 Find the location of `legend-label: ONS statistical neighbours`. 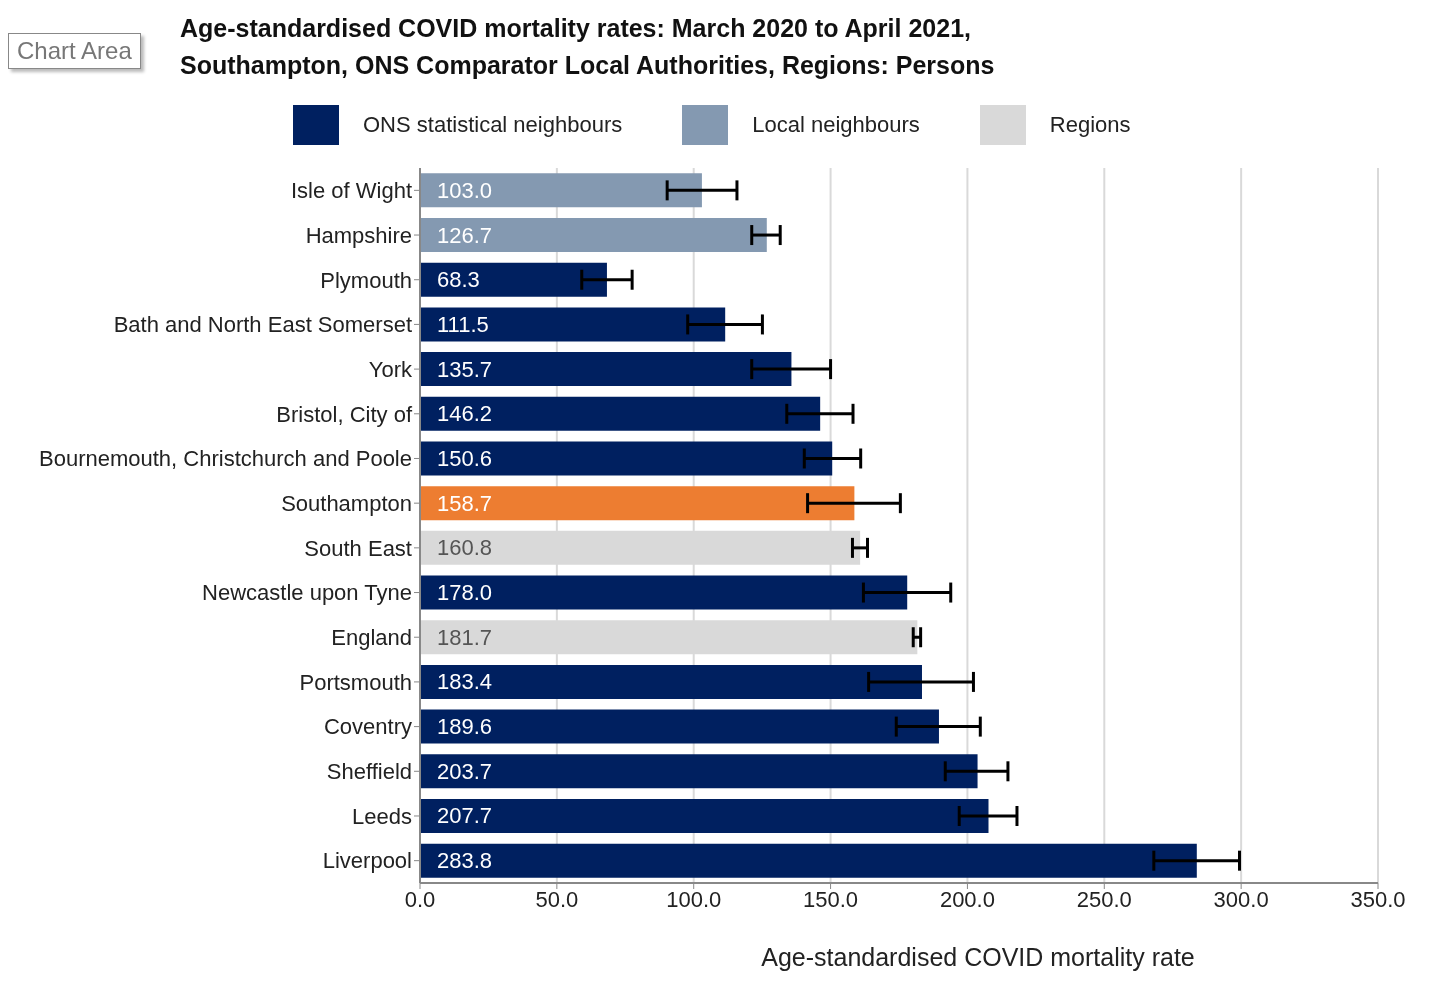

legend-label: ONS statistical neighbours is located at coordinates (493, 125).